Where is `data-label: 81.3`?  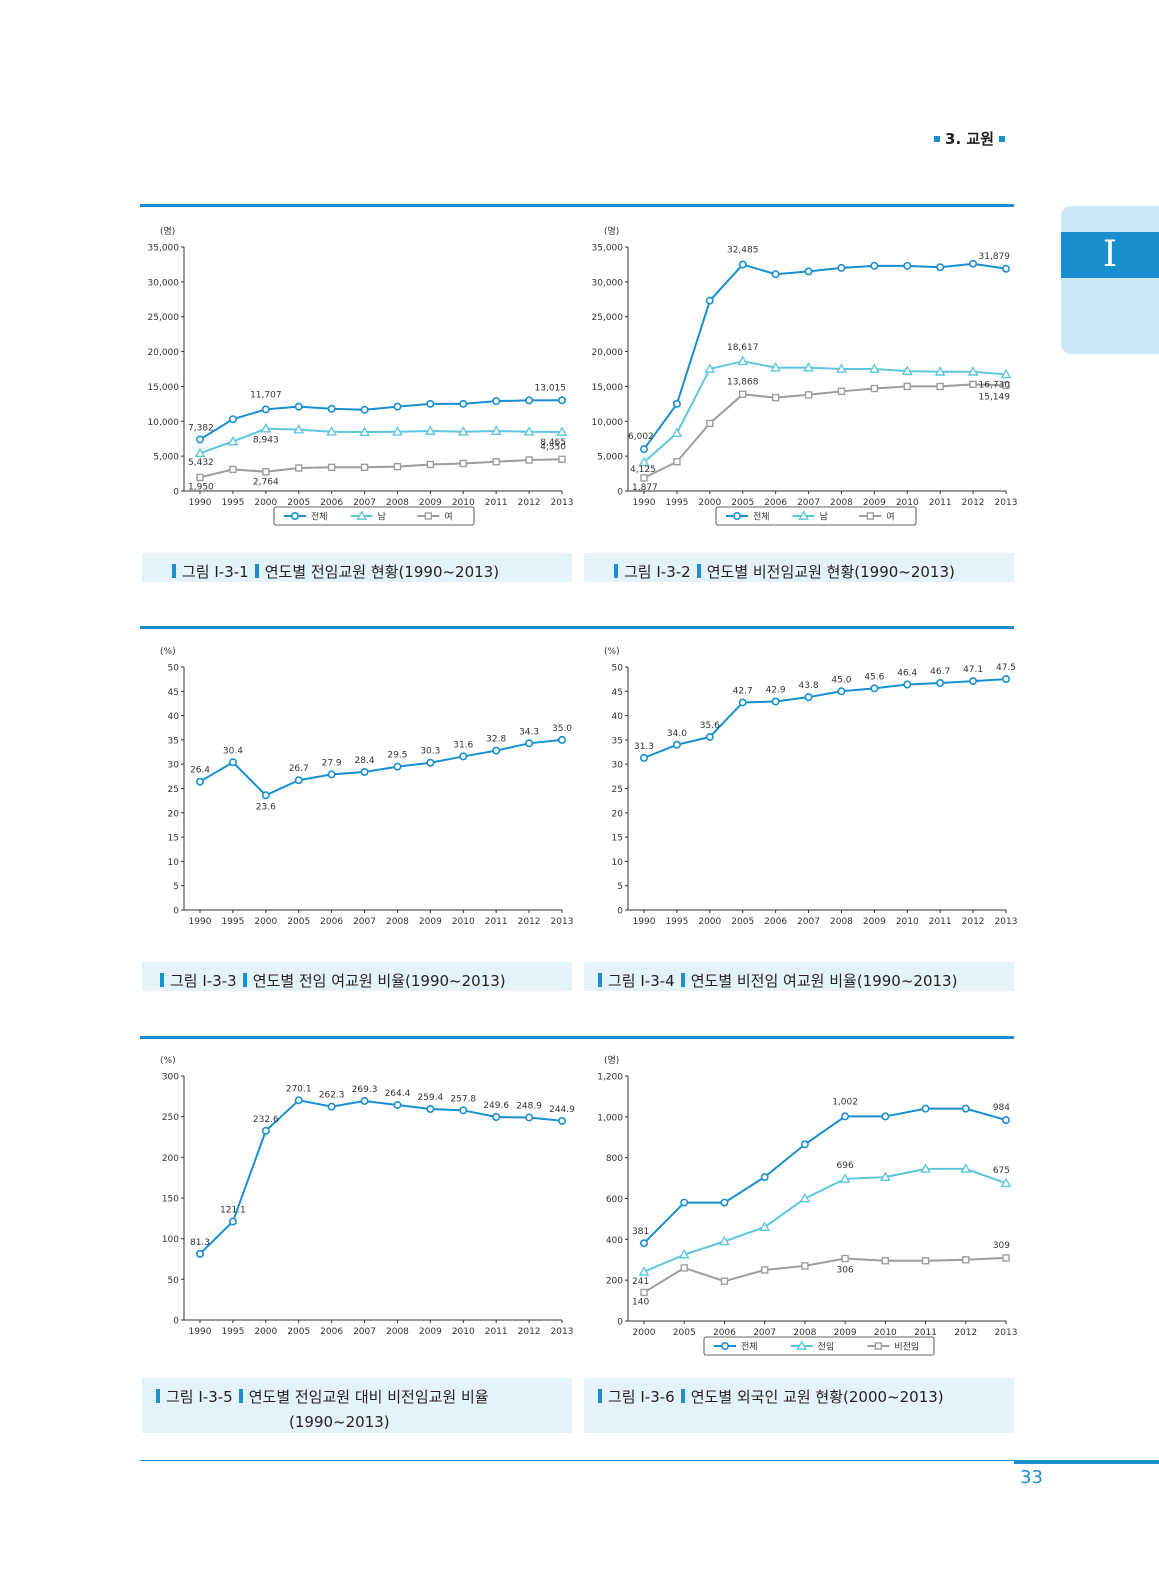 data-label: 81.3 is located at coordinates (200, 1243).